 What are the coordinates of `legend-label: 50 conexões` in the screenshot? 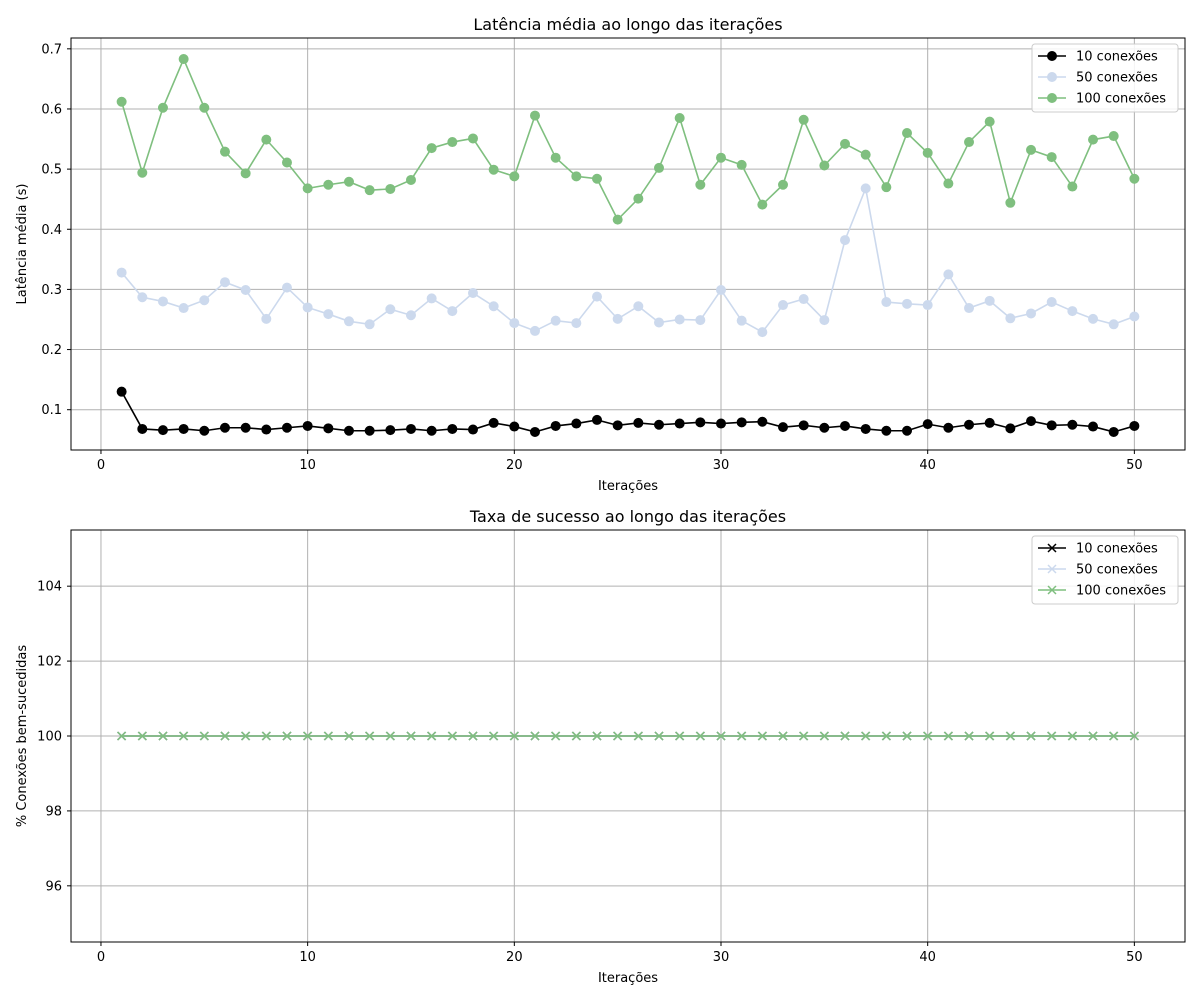 It's located at (1117, 78).